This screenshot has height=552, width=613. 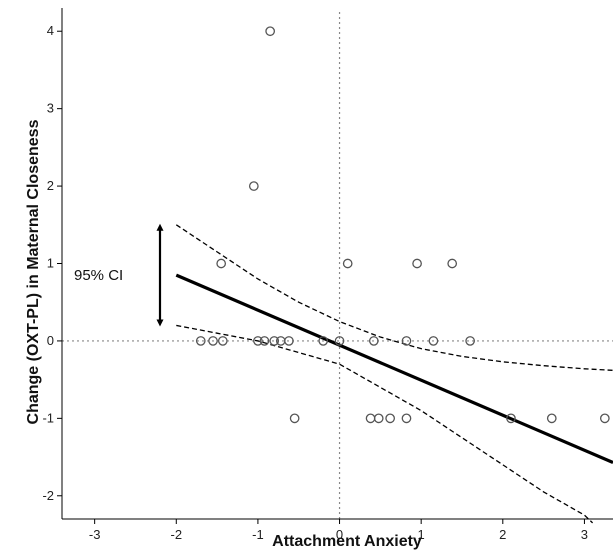 I want to click on x-tick-label: -1, so click(x=258, y=534).